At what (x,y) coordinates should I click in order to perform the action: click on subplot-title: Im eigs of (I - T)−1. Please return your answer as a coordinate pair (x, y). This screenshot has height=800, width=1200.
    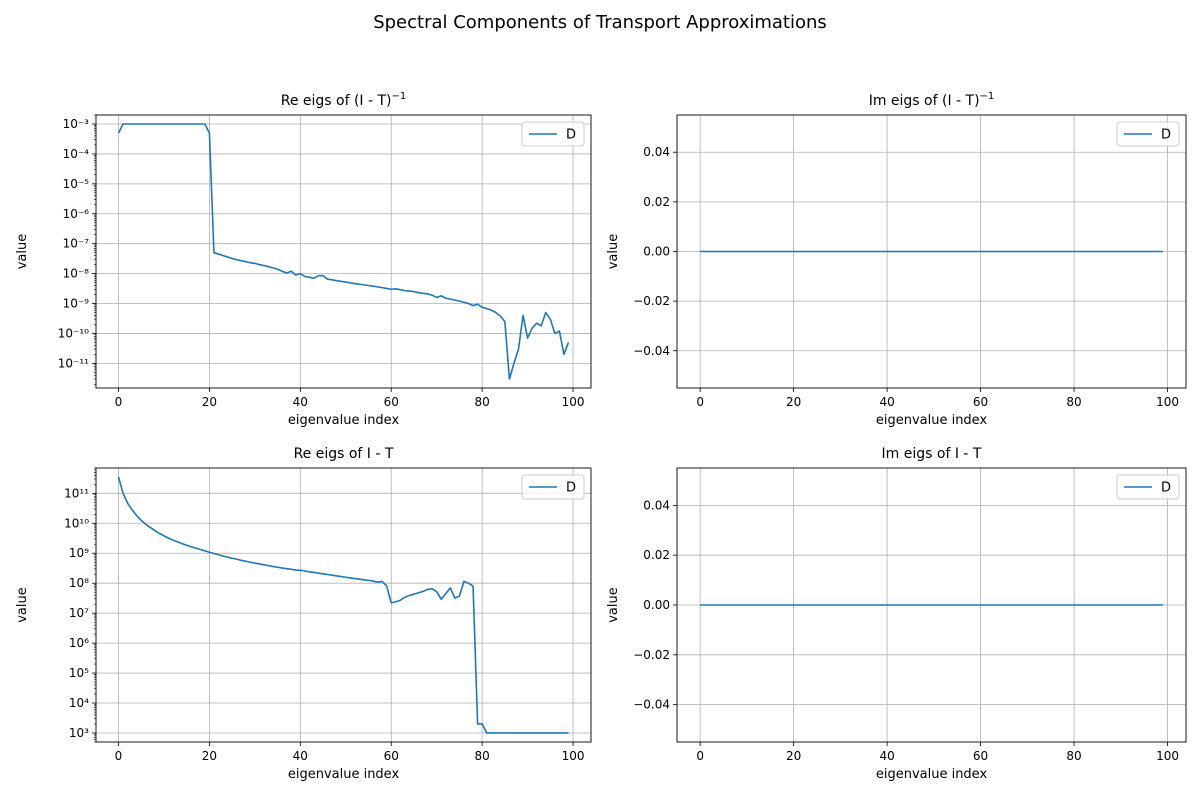
    Looking at the image, I should click on (932, 100).